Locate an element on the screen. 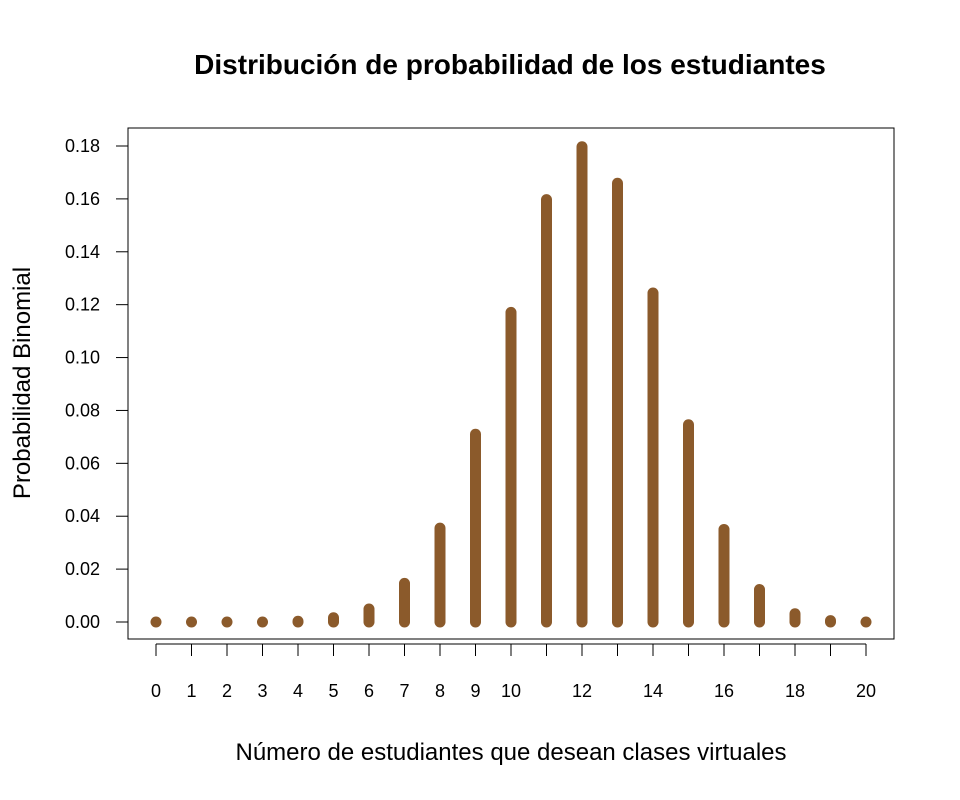  x-tick-label: 3 is located at coordinates (262, 691).